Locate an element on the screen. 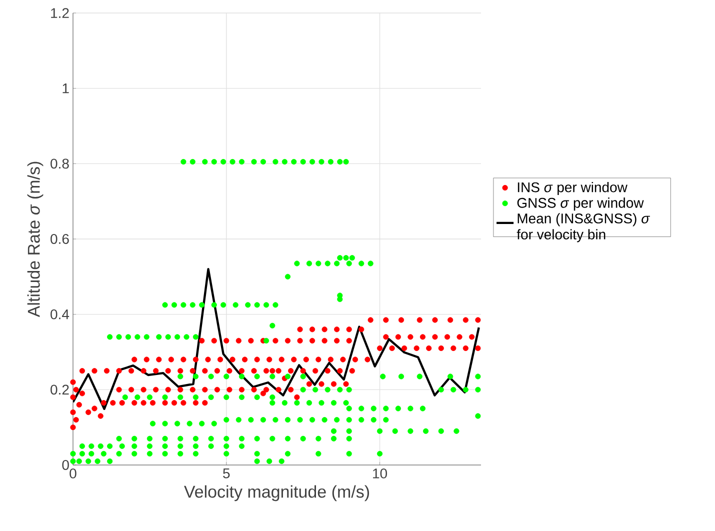 The width and height of the screenshot is (715, 531). y-tick-label: 0.8 is located at coordinates (59, 163).